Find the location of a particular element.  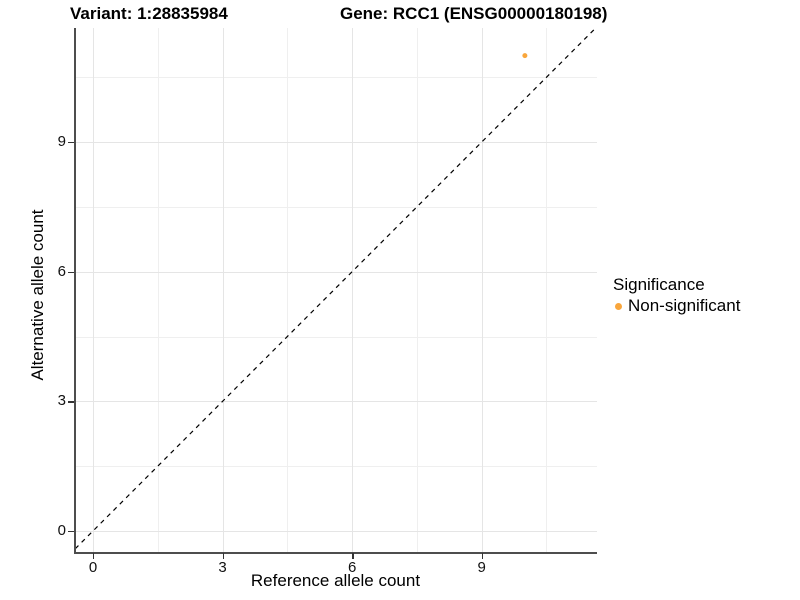

x-tick-label: 3 is located at coordinates (222, 567).